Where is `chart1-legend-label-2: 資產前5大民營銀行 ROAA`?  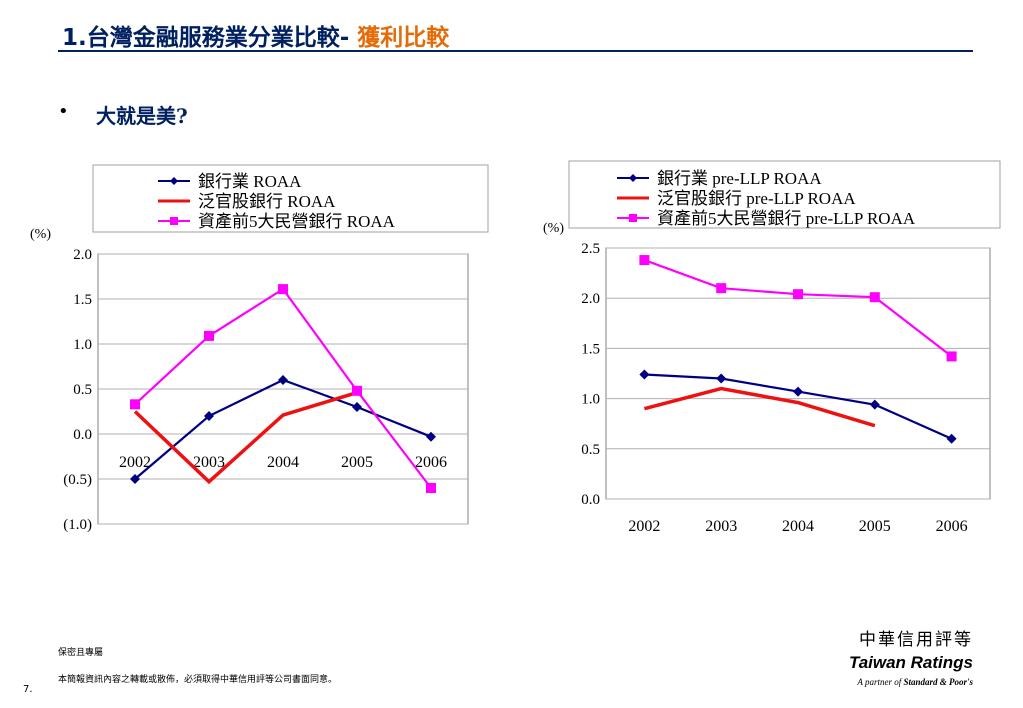
chart1-legend-label-2: 資產前5大民營銀行 ROAA is located at coordinates (297, 221).